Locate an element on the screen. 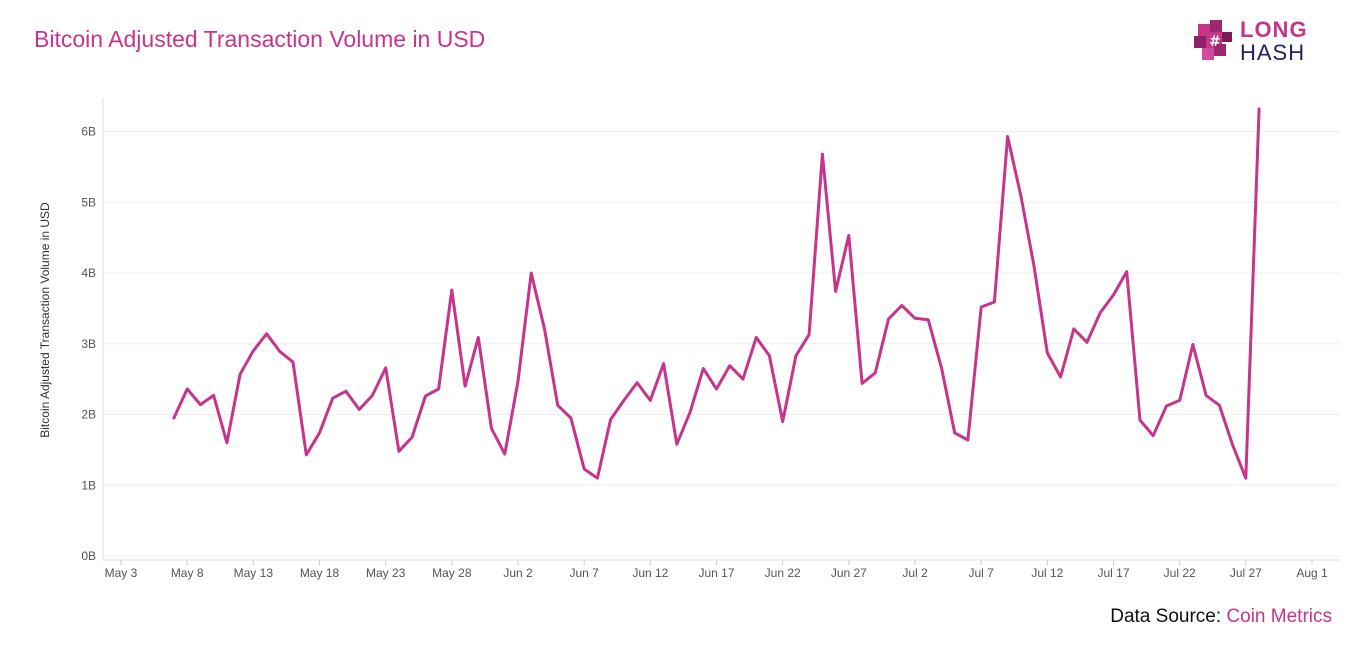 The width and height of the screenshot is (1366, 650). x-tick-label: Jul 17 is located at coordinates (1113, 573).